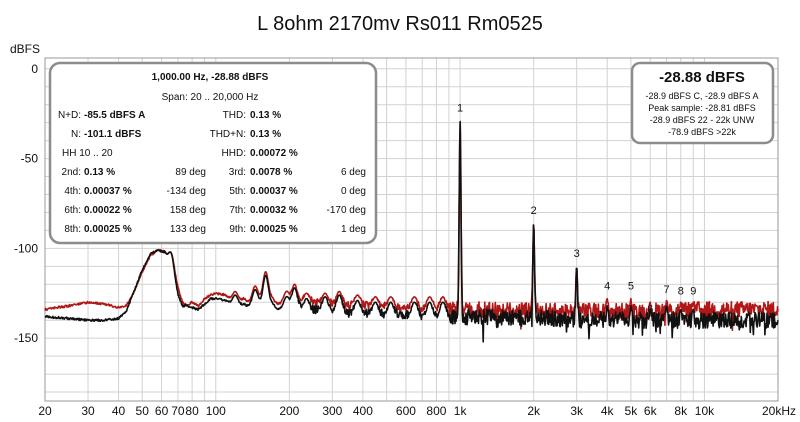 The width and height of the screenshot is (800, 422). What do you see at coordinates (72, 229) in the screenshot?
I see `h8-label: 8th:` at bounding box center [72, 229].